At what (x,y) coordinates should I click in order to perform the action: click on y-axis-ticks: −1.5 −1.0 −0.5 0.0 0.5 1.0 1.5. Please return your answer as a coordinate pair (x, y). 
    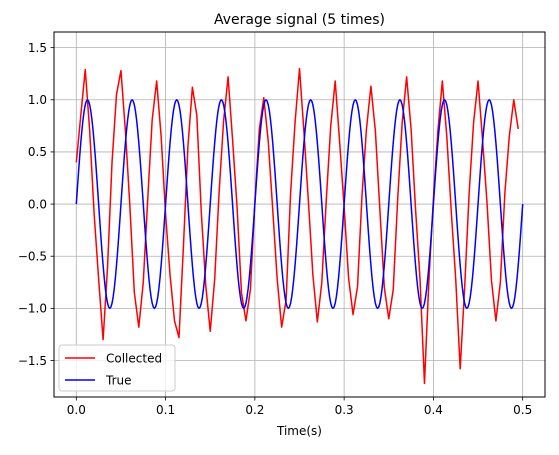
    Looking at the image, I should click on (36, 204).